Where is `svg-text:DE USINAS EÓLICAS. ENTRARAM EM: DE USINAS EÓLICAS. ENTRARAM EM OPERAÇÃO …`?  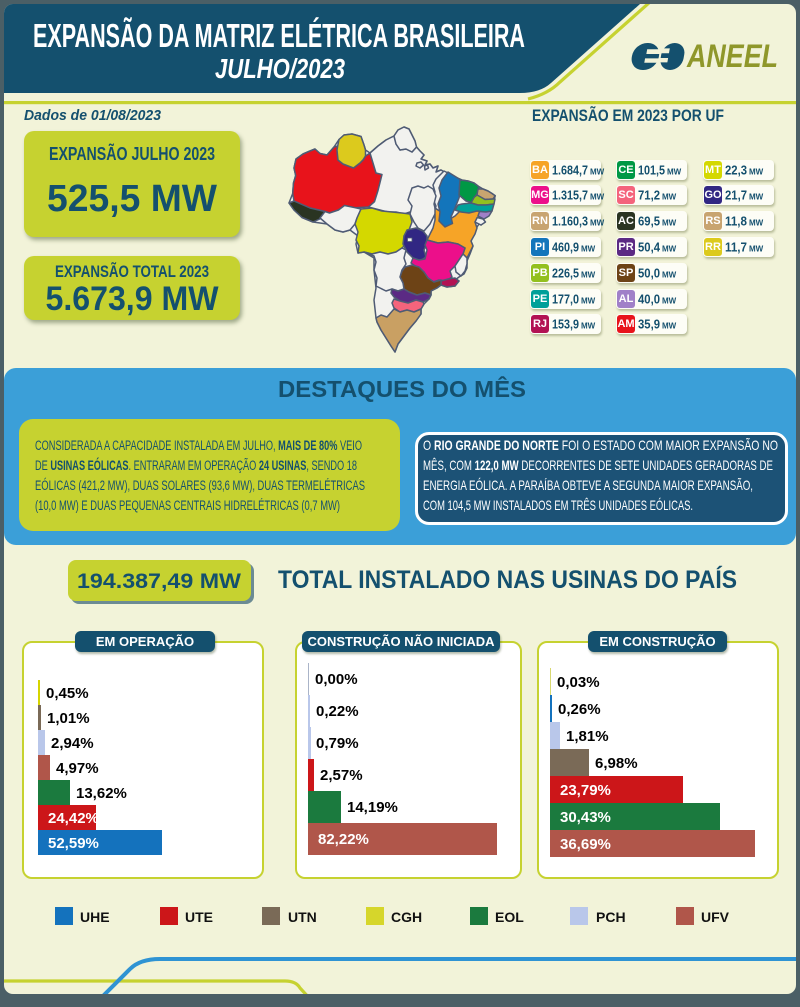
svg-text:DE USINAS EÓLICAS. ENTRARAM EM: DE USINAS EÓLICAS. ENTRARAM EM OPERAÇÃO … is located at coordinates (196, 465).